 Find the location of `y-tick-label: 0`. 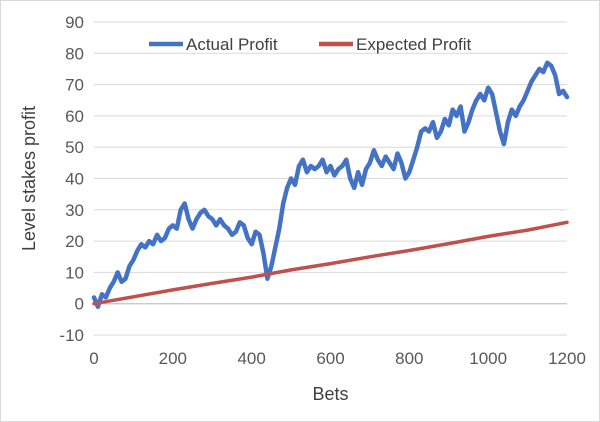

y-tick-label: 0 is located at coordinates (79, 304).